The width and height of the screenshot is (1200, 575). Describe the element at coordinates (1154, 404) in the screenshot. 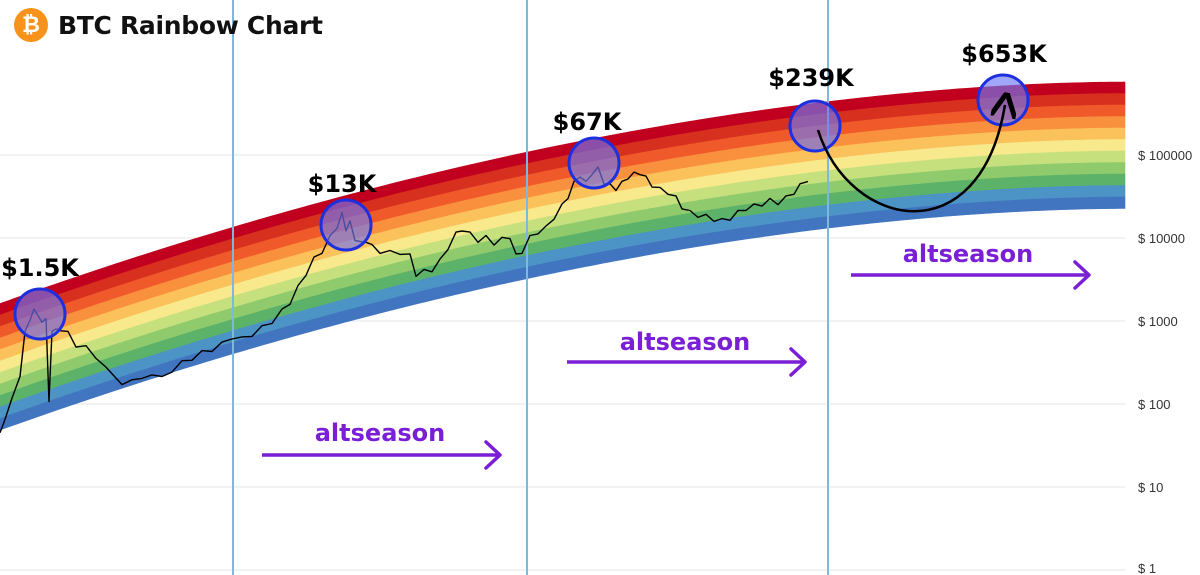

I see `y-tick-label: $ 100` at that location.